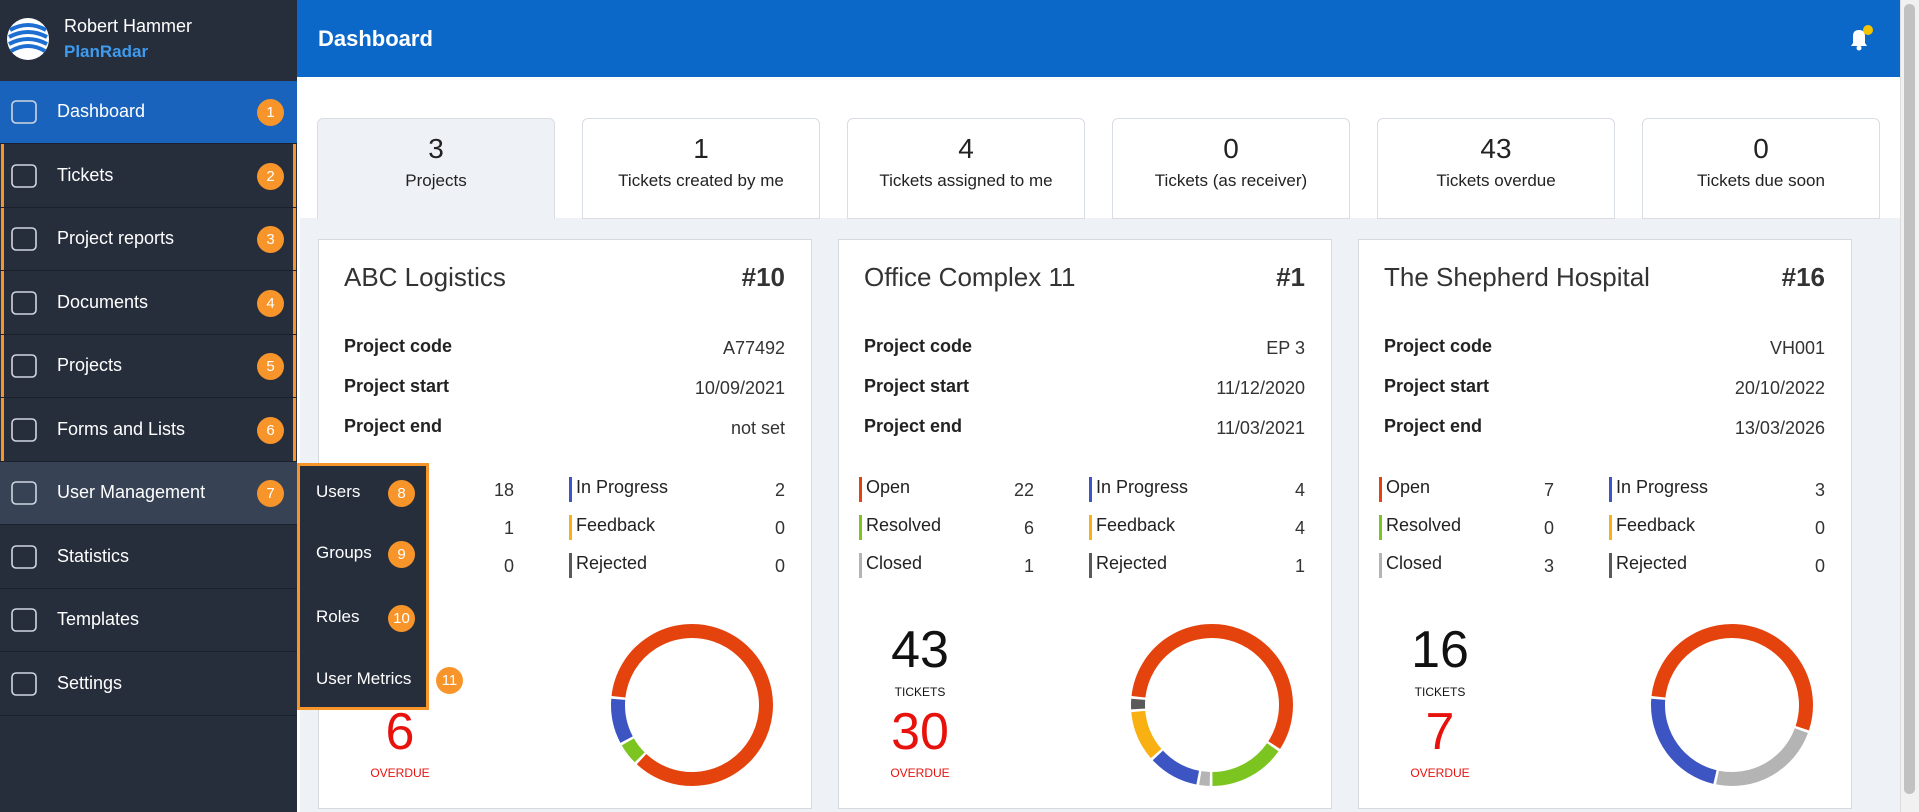 The width and height of the screenshot is (1919, 812). I want to click on nav-item: Templates, so click(148, 620).